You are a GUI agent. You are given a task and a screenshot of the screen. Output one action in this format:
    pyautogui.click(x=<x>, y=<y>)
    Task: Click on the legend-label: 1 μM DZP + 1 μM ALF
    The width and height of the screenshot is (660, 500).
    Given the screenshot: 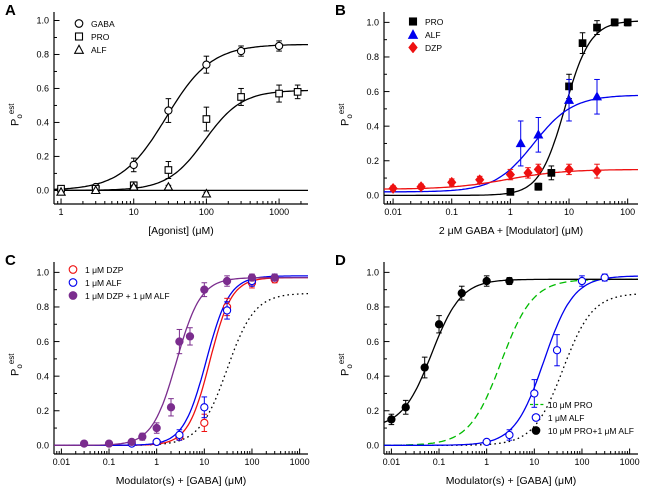 What is the action you would take?
    pyautogui.click(x=127, y=295)
    